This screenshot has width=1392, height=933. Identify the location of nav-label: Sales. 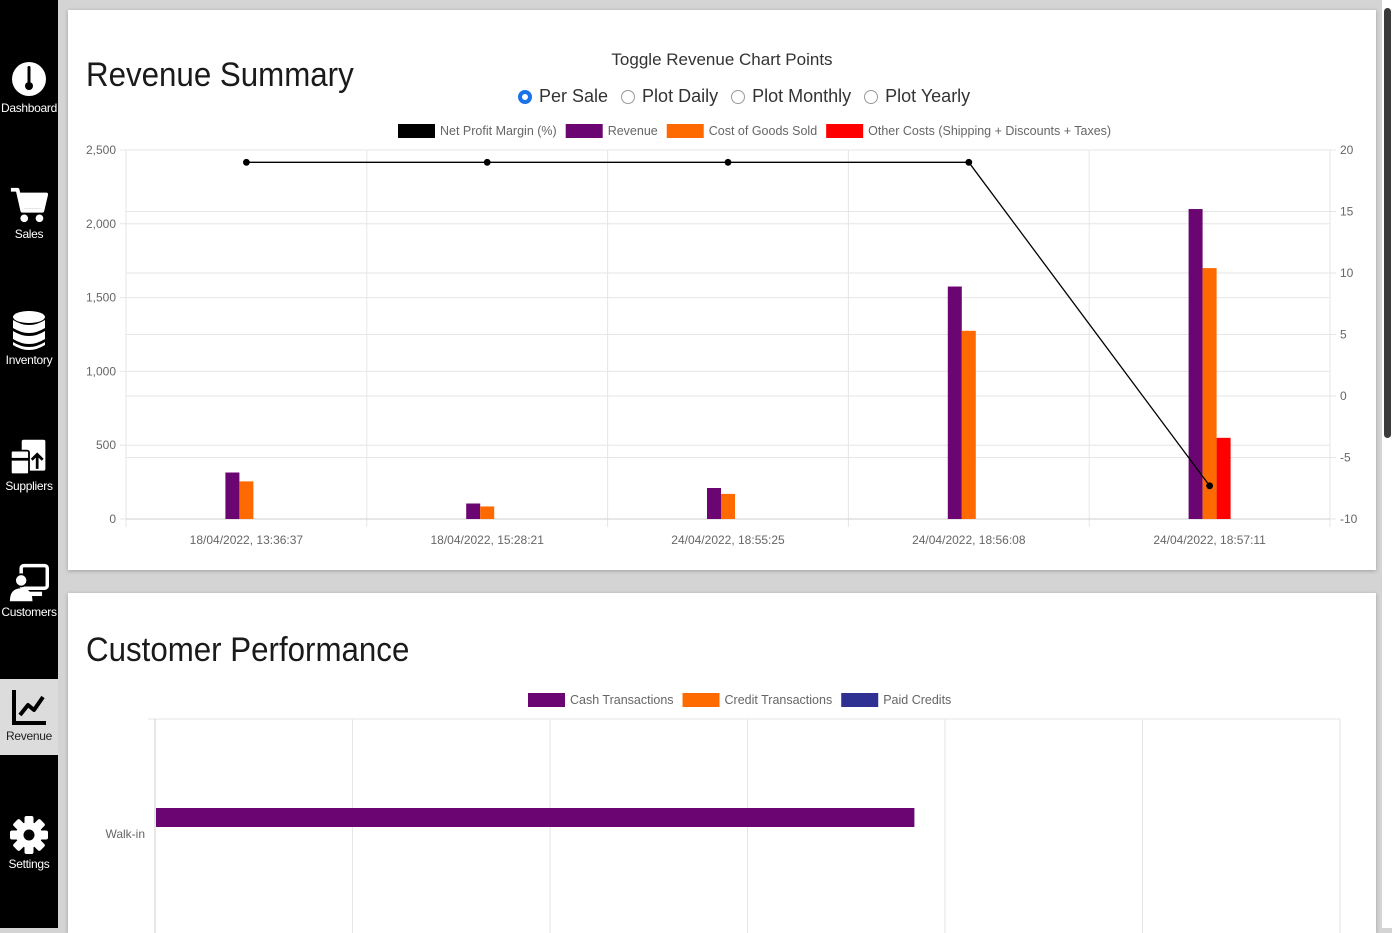
(29, 234).